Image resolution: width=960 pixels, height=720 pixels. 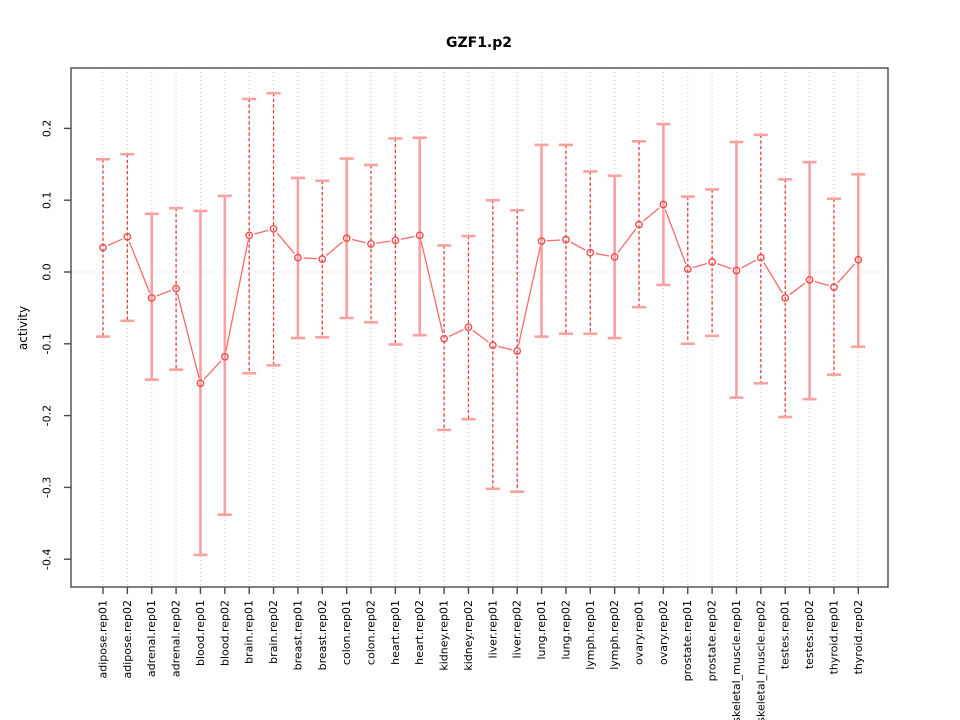 What do you see at coordinates (541, 630) in the screenshot?
I see `x-tick-label: lung.rep01` at bounding box center [541, 630].